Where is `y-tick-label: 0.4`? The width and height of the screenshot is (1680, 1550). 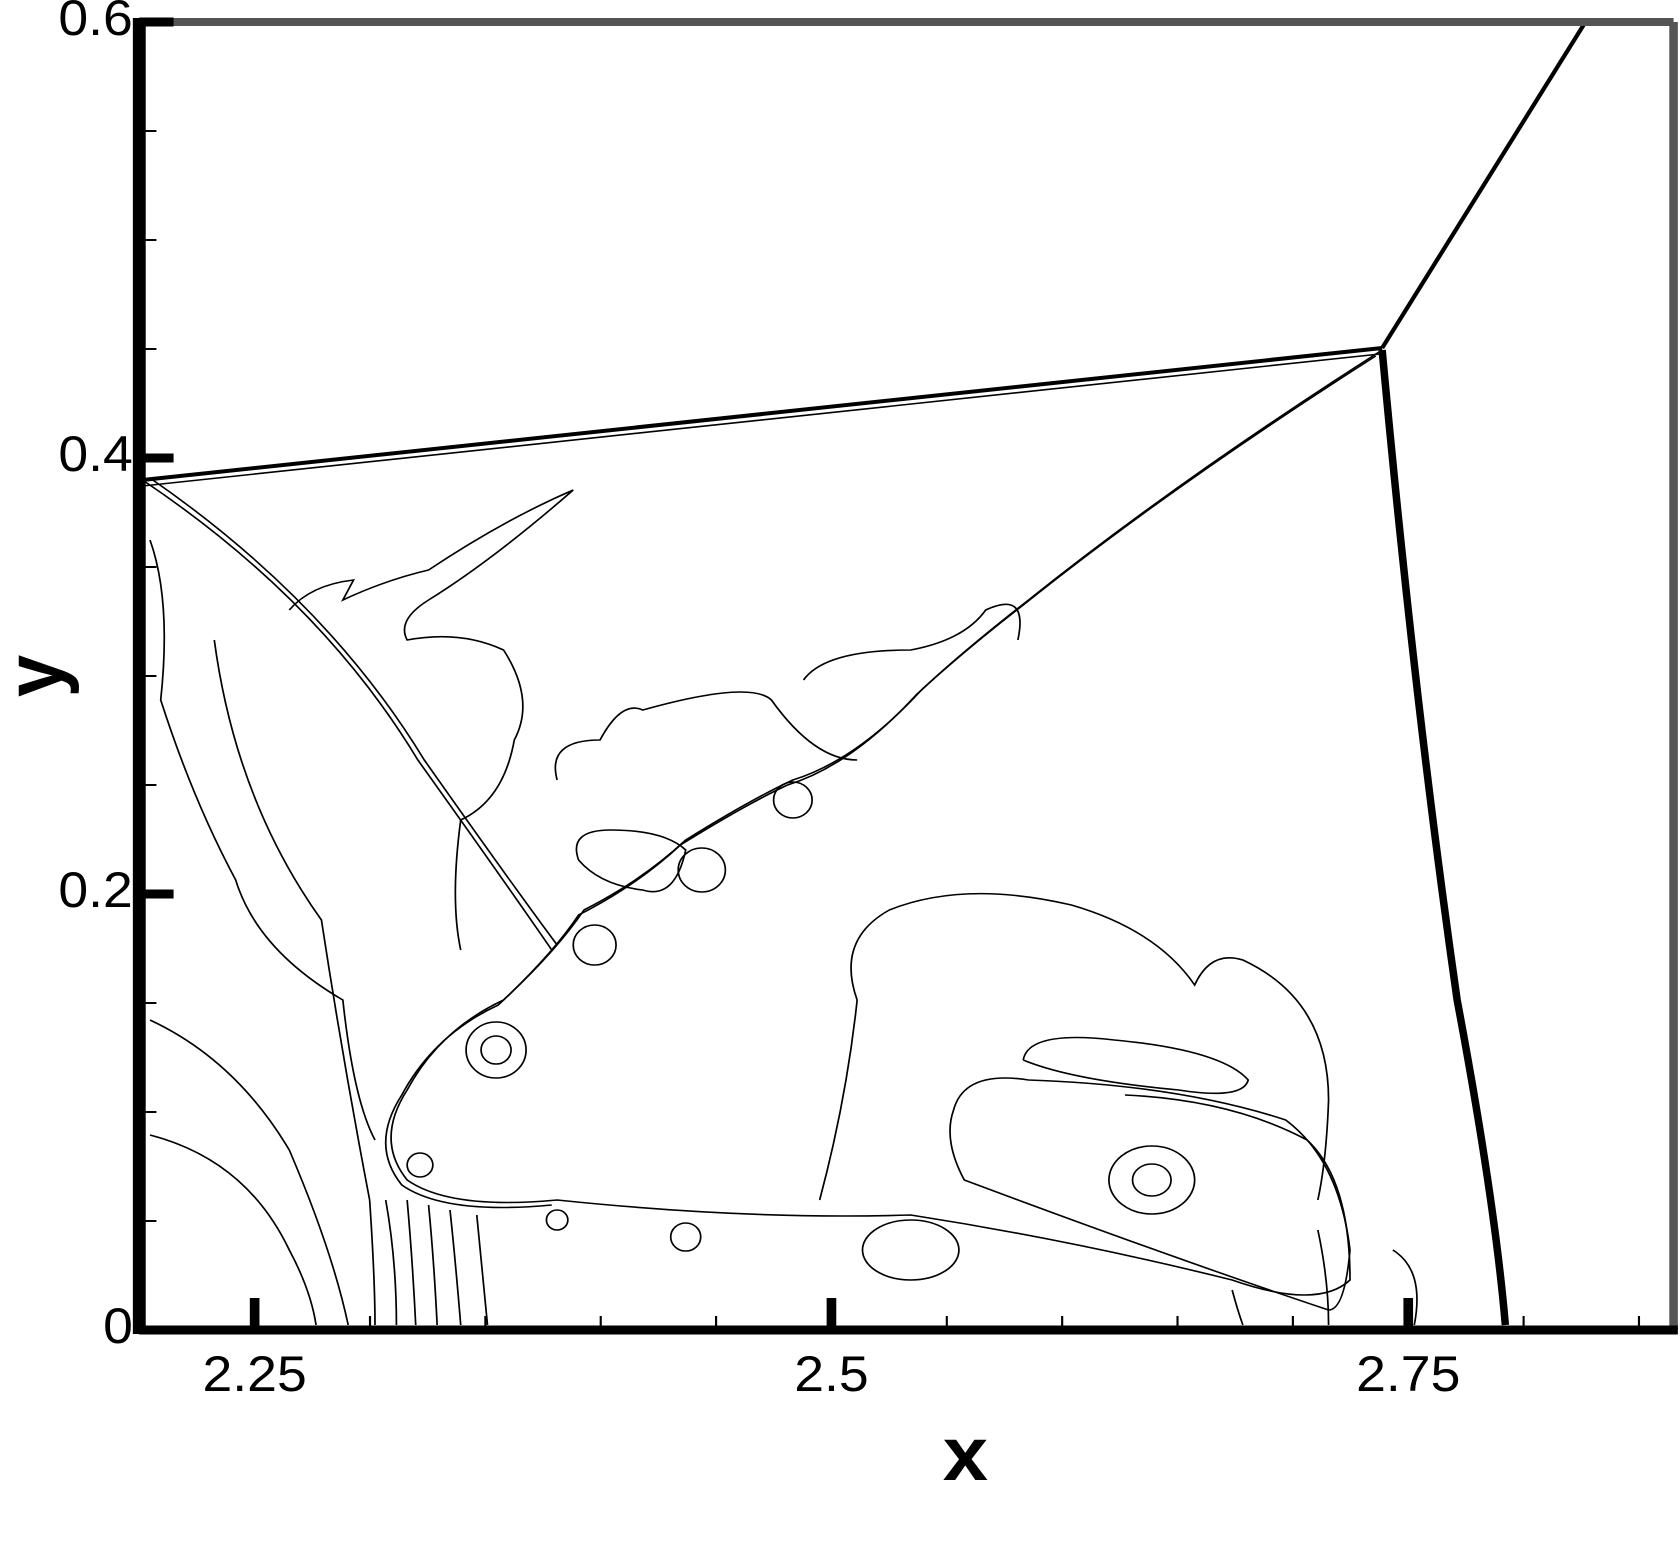 y-tick-label: 0.4 is located at coordinates (95, 454).